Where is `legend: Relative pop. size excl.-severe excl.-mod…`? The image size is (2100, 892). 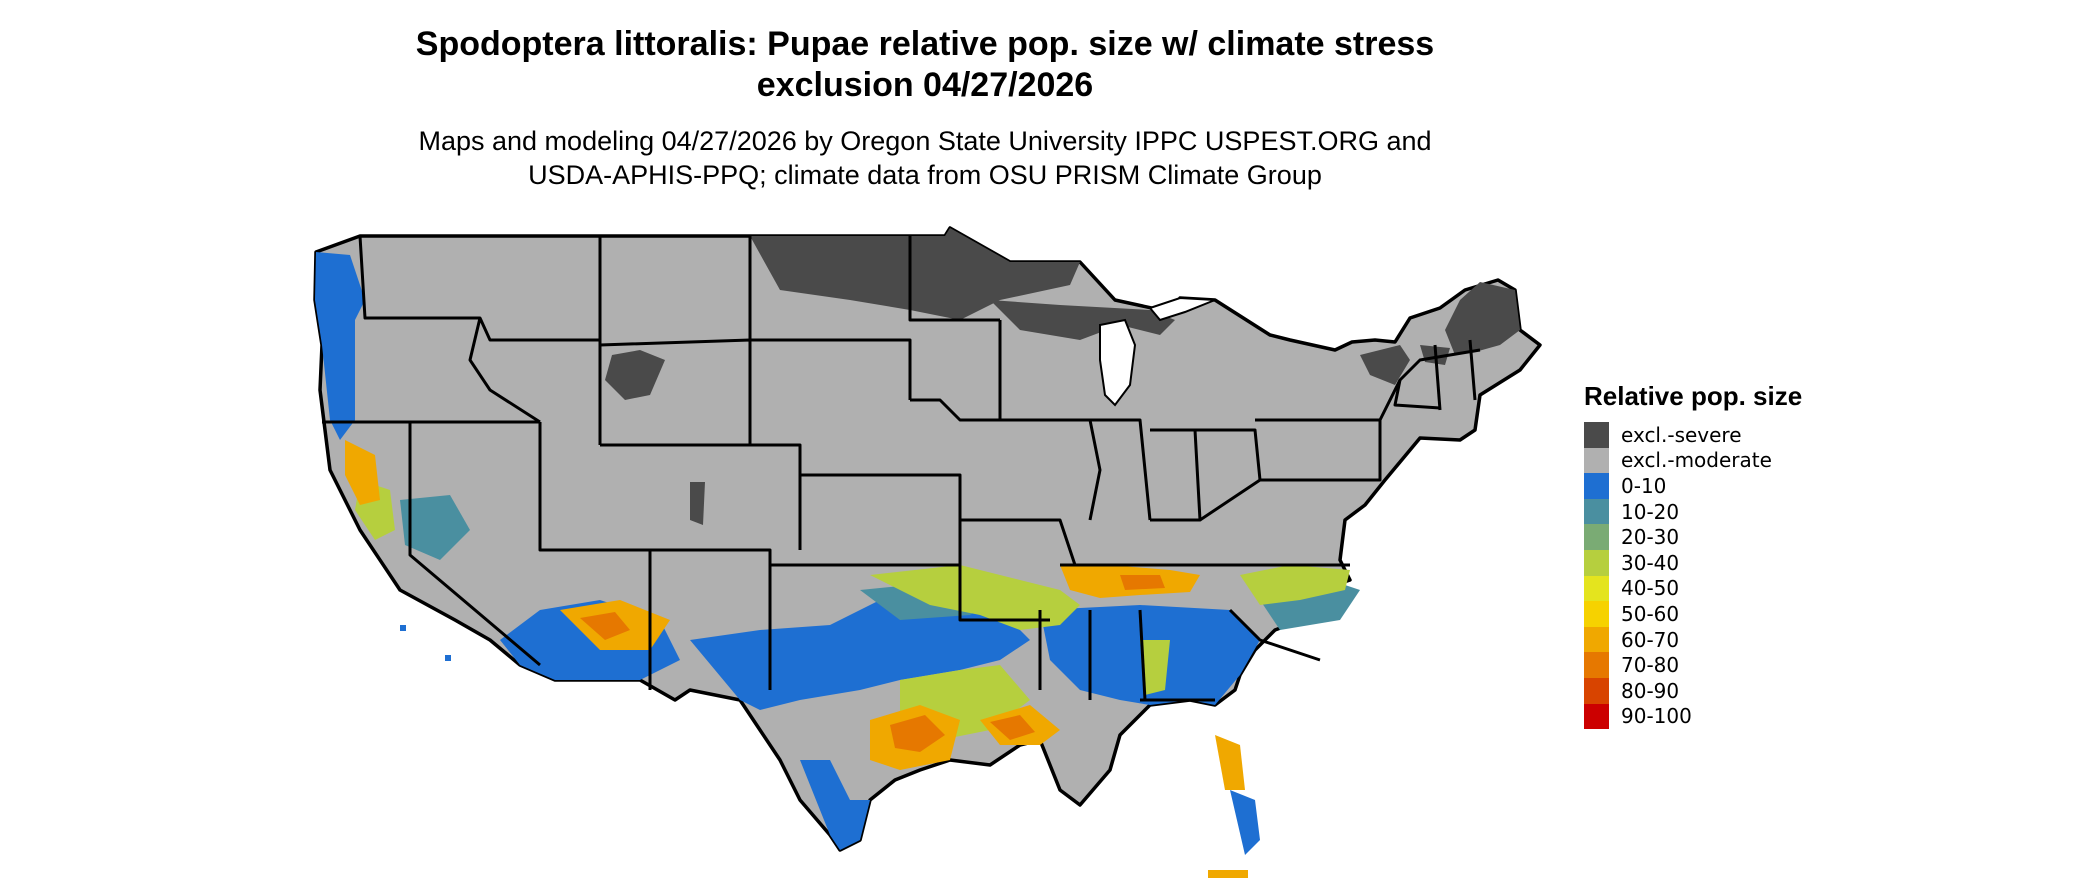 legend: Relative pop. size excl.-severe excl.-mod… is located at coordinates (1693, 555).